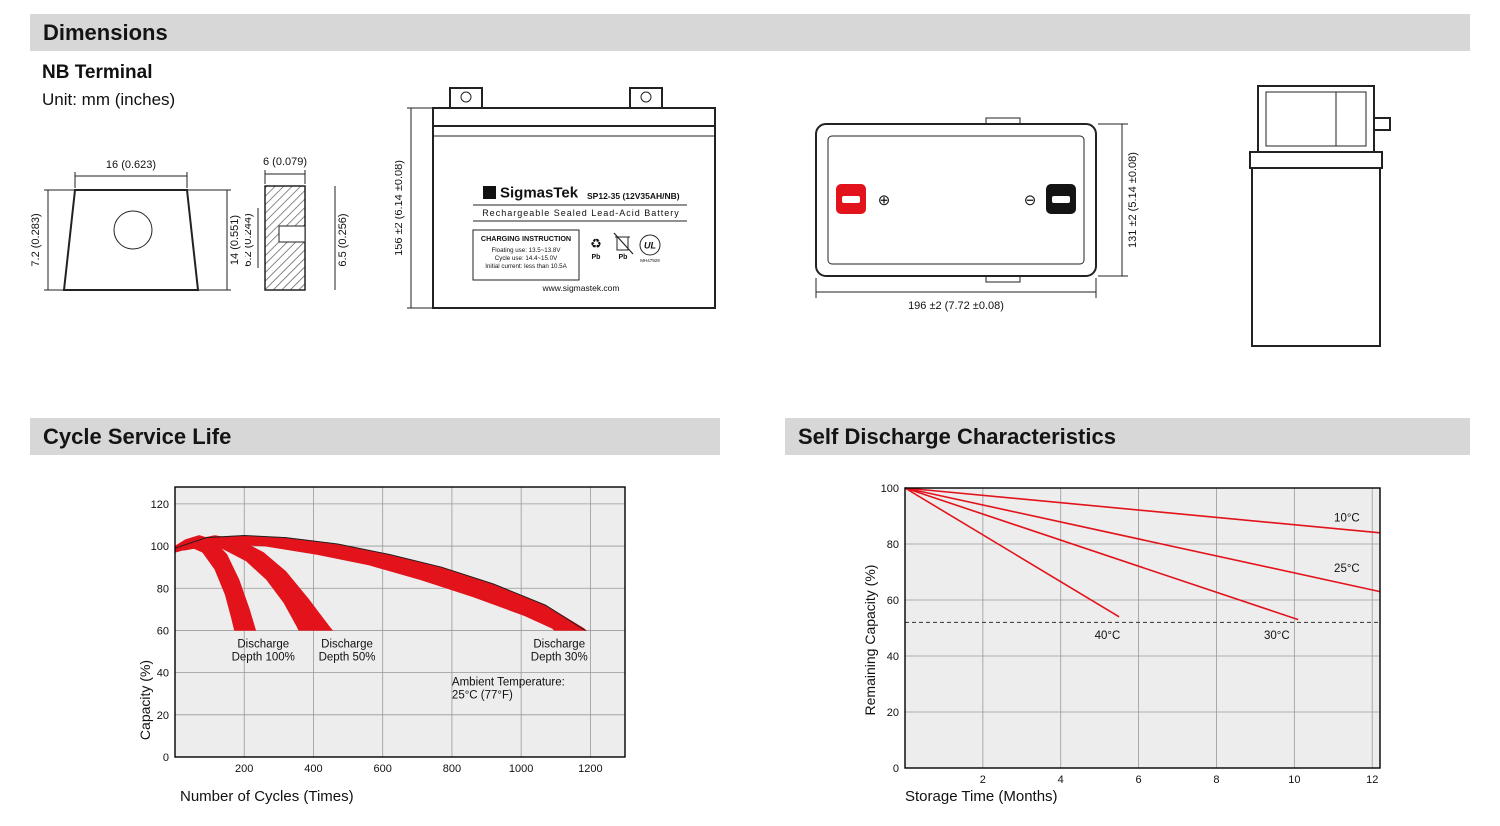 The height and width of the screenshot is (826, 1500). I want to click on battery-body, so click(574, 217).